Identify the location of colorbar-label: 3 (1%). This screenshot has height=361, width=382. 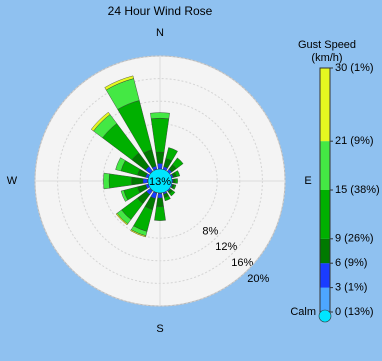
(351, 288).